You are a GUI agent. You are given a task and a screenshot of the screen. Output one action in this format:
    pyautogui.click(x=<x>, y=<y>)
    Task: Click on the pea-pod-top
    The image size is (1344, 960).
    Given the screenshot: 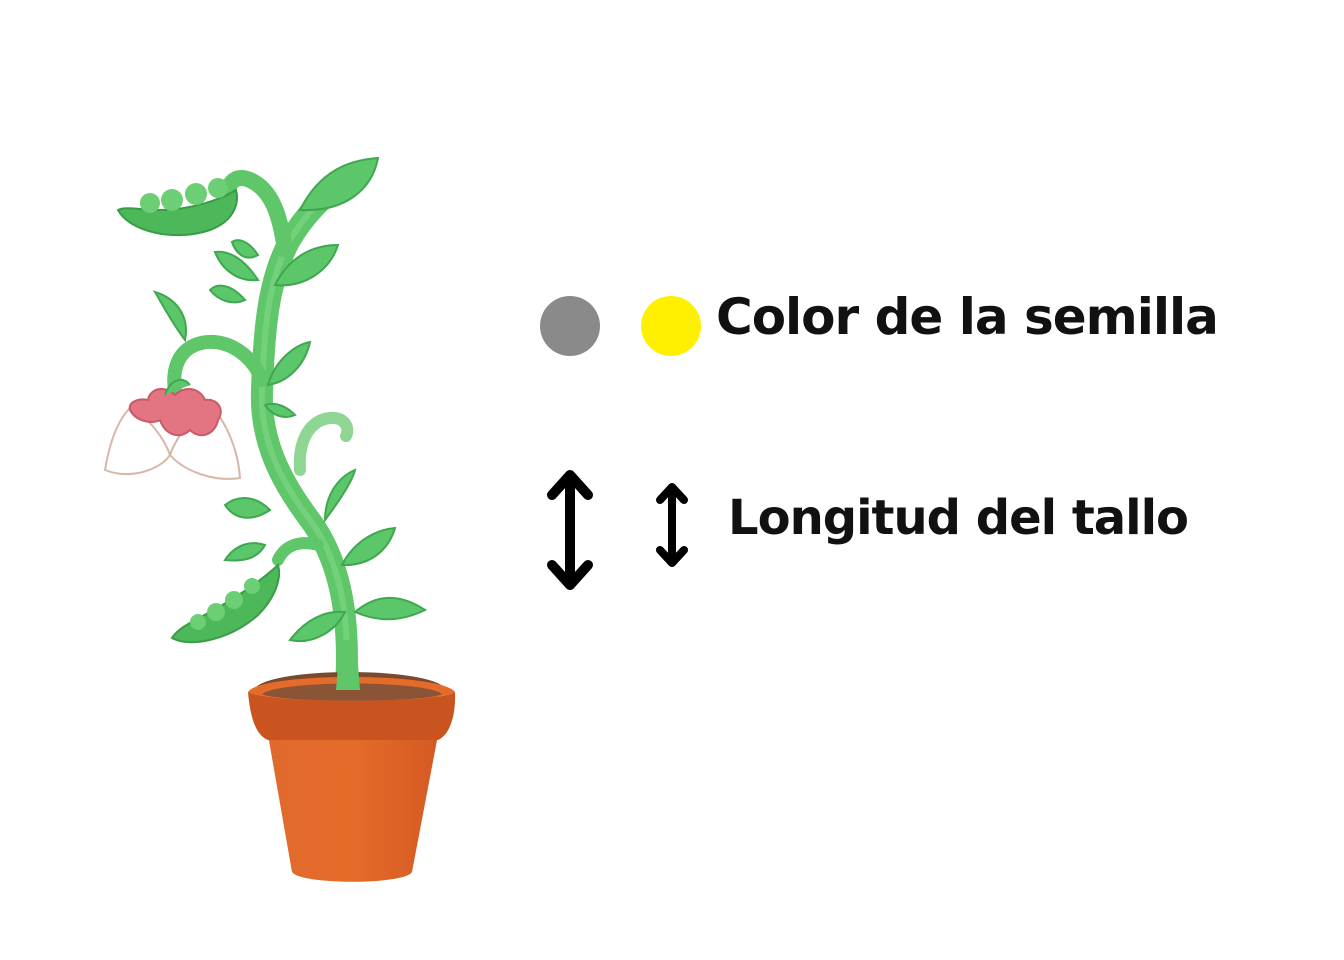 What is the action you would take?
    pyautogui.click(x=183, y=204)
    